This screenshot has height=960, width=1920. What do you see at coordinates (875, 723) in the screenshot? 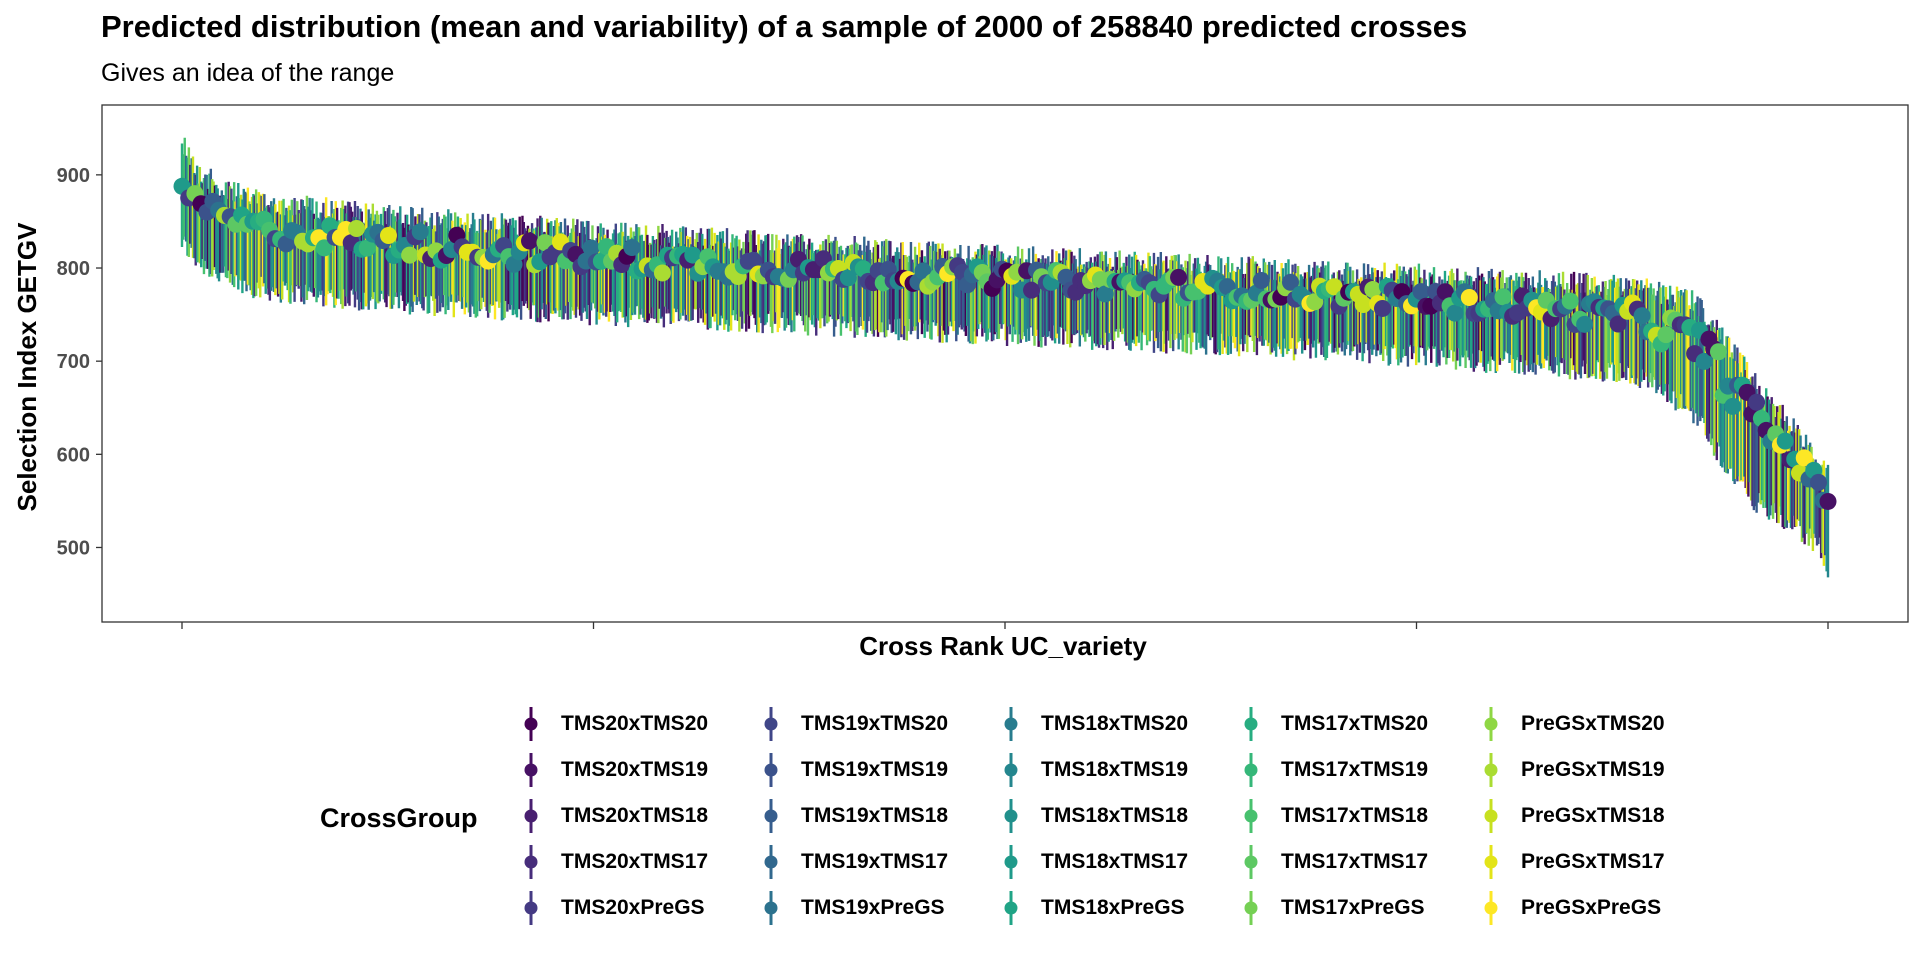
I see `legend-label: TMS19xTMS20` at bounding box center [875, 723].